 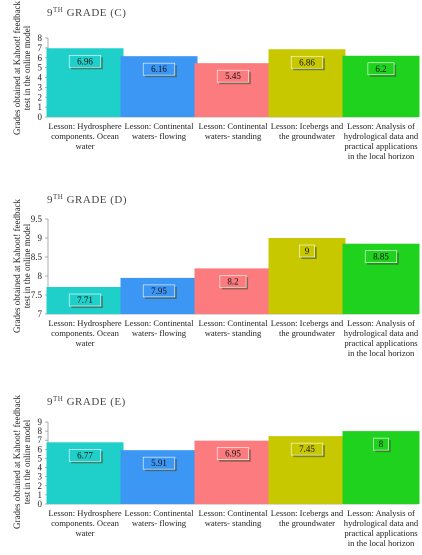 I want to click on data-label: 5.91, so click(x=159, y=463).